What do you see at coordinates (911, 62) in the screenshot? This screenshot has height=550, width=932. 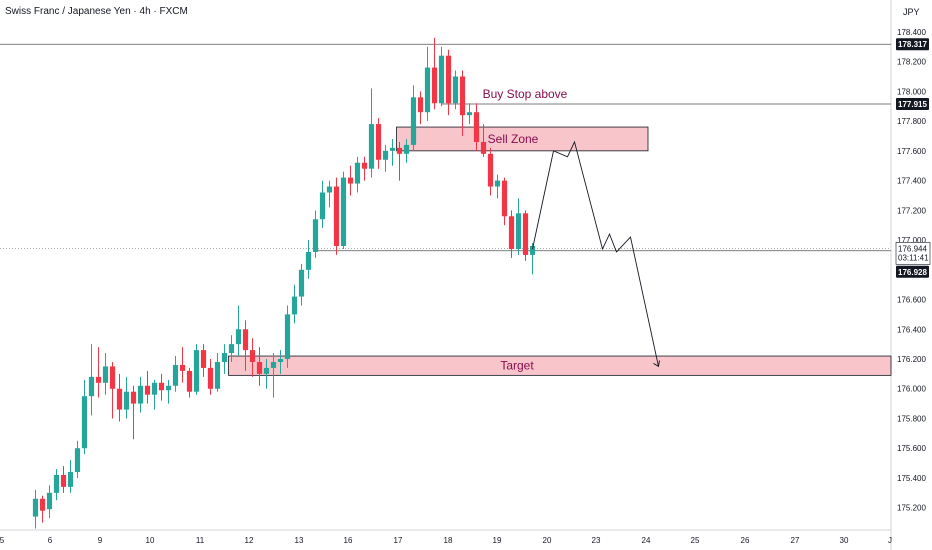 I see `y-tick-label: 178.200` at bounding box center [911, 62].